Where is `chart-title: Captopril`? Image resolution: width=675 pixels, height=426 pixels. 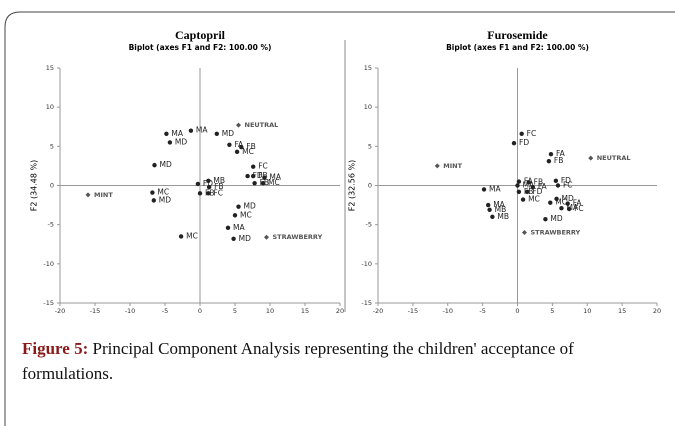 chart-title: Captopril is located at coordinates (200, 35).